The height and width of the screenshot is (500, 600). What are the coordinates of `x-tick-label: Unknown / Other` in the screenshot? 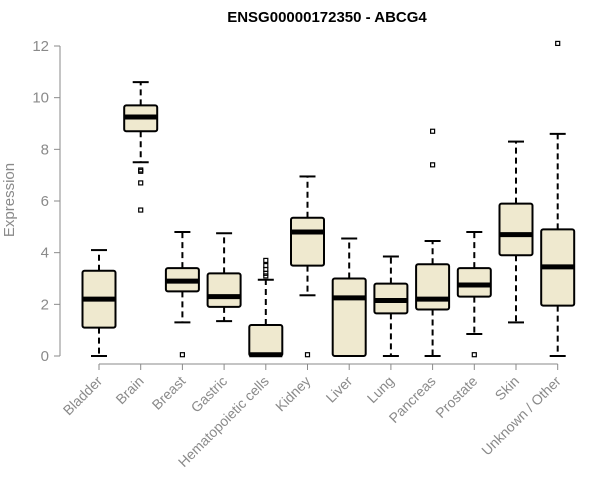 It's located at (521, 416).